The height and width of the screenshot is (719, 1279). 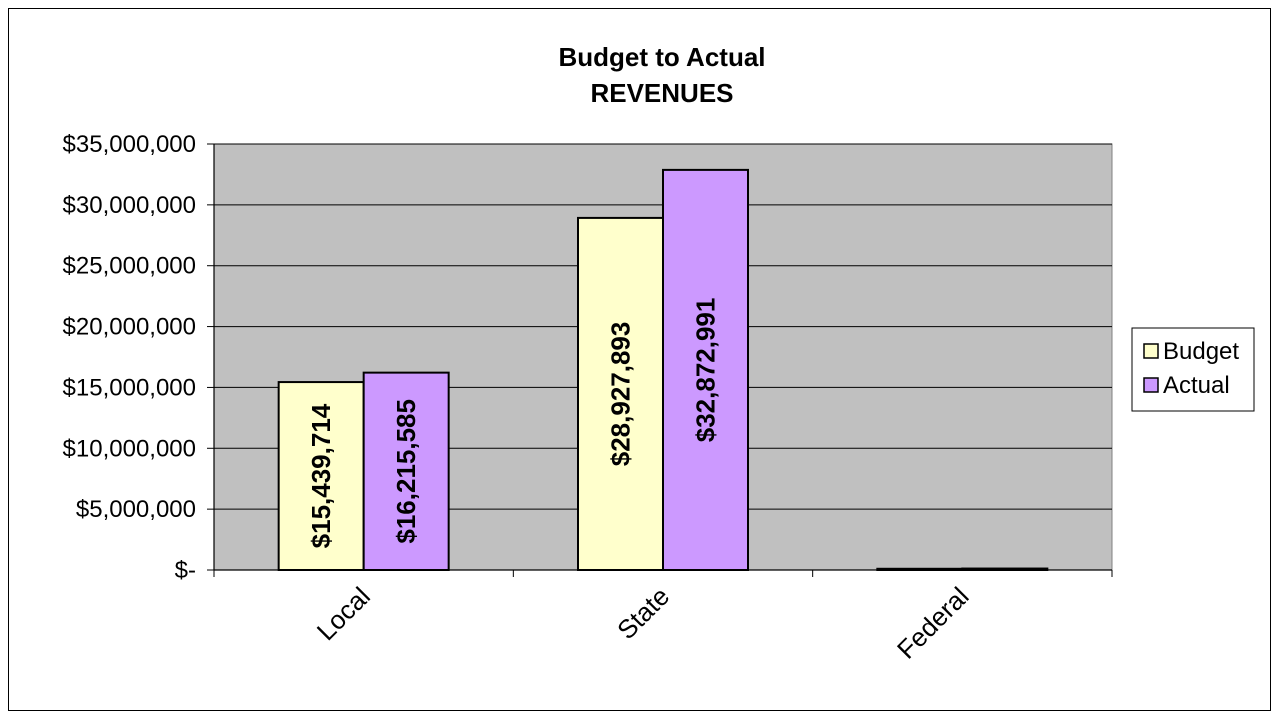 I want to click on chart-title: Budget to Actual, so click(x=661, y=57).